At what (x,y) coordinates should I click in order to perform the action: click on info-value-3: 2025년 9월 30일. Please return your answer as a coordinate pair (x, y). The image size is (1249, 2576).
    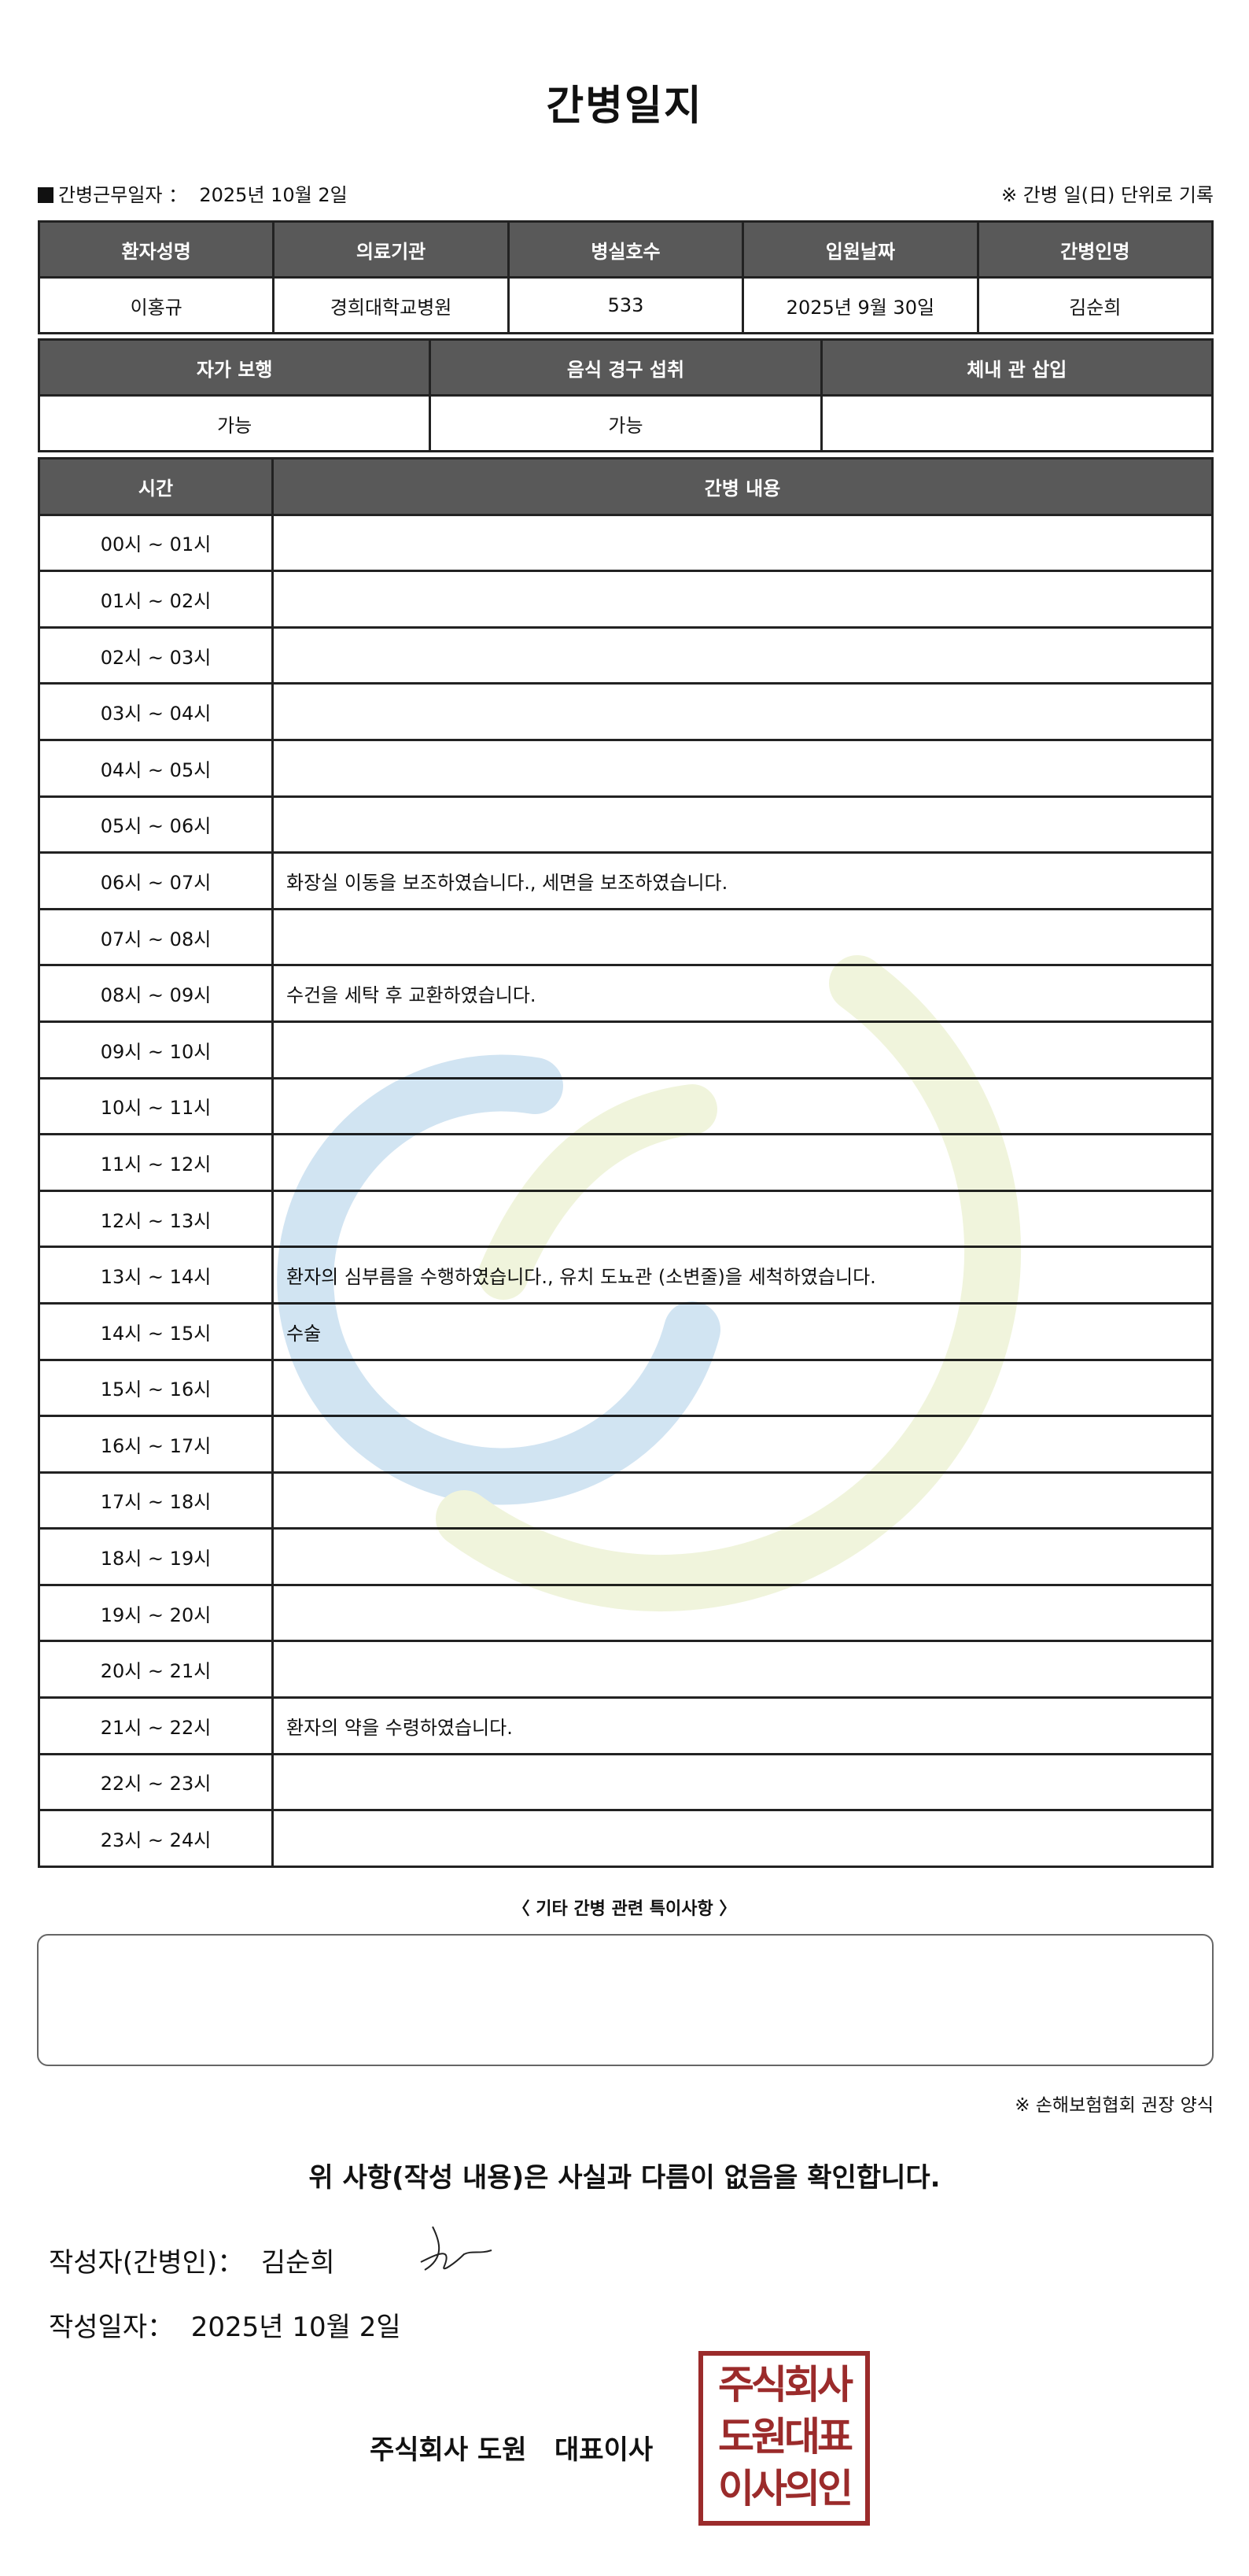
    Looking at the image, I should click on (860, 305).